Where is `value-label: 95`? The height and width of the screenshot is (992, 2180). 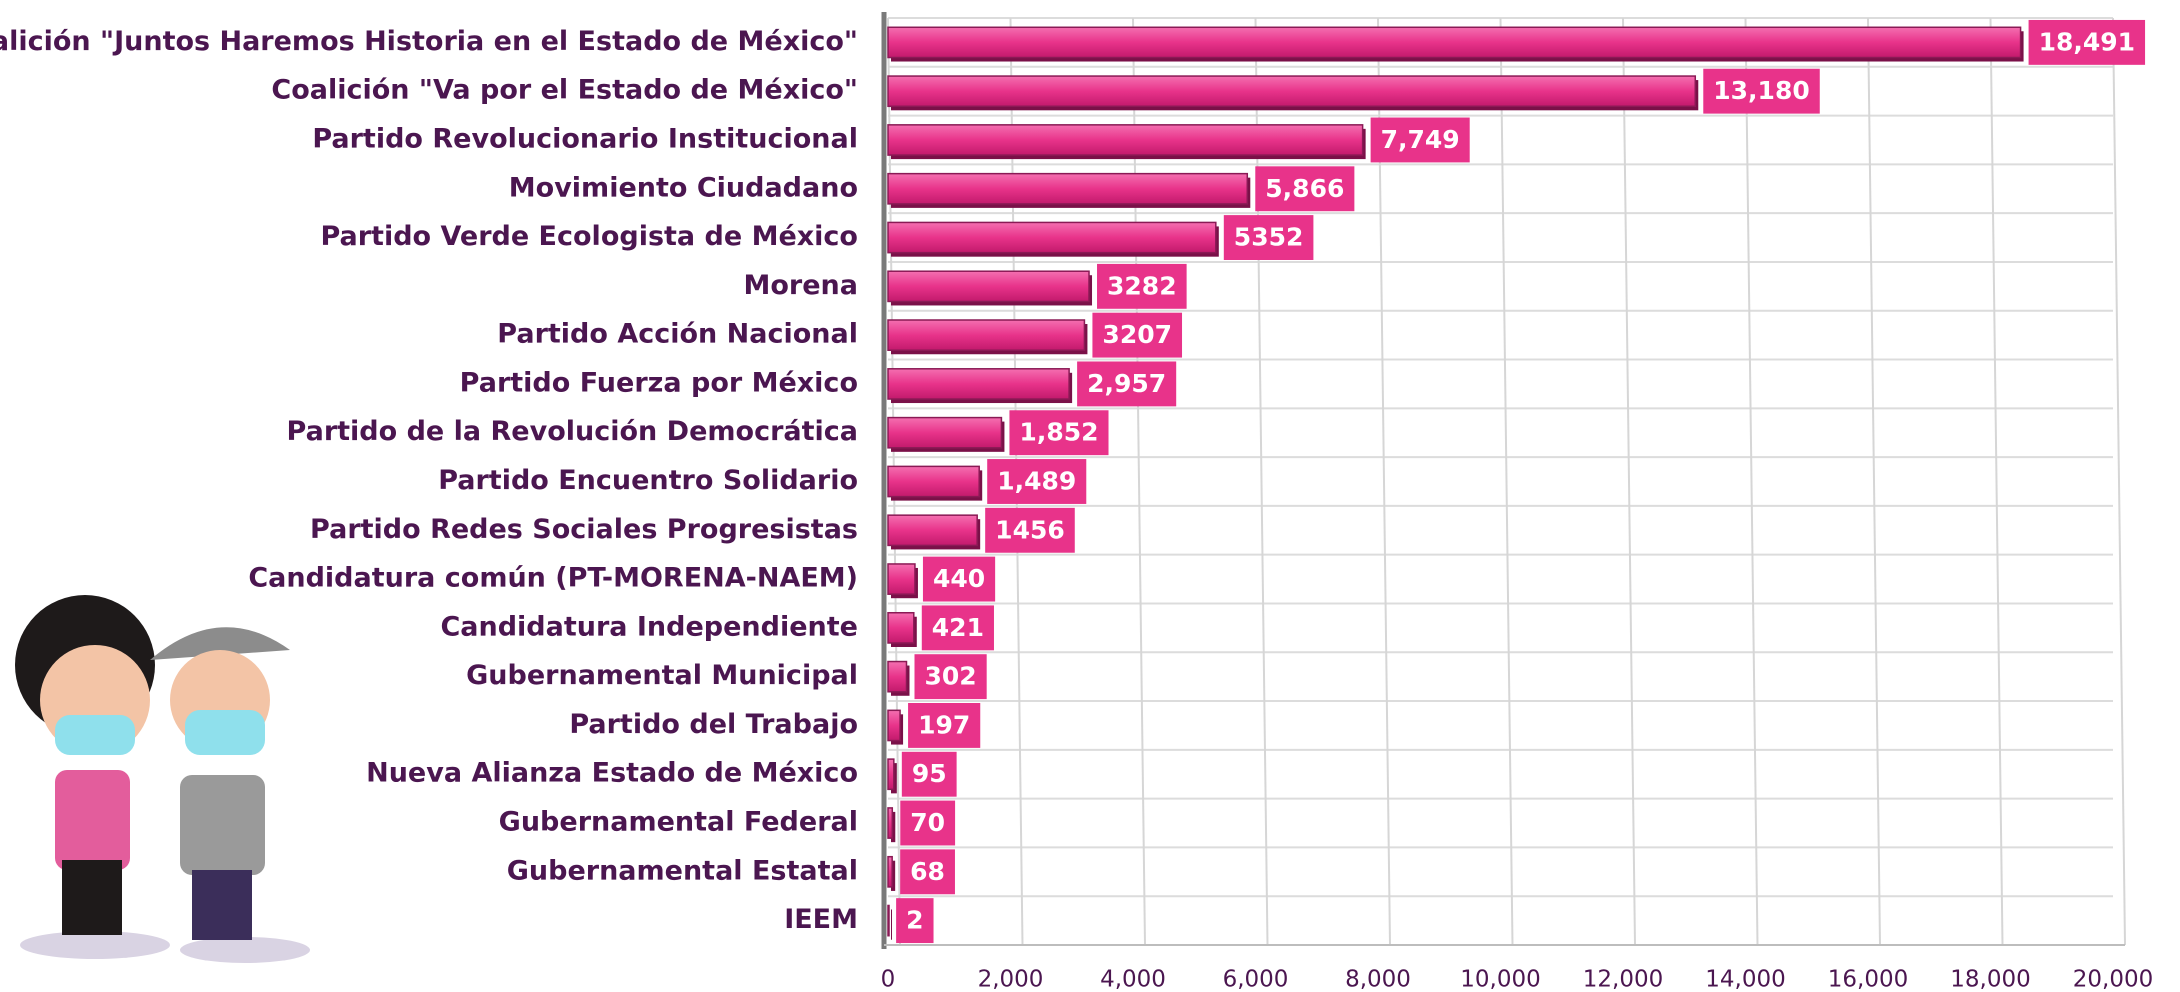
value-label: 95 is located at coordinates (929, 773).